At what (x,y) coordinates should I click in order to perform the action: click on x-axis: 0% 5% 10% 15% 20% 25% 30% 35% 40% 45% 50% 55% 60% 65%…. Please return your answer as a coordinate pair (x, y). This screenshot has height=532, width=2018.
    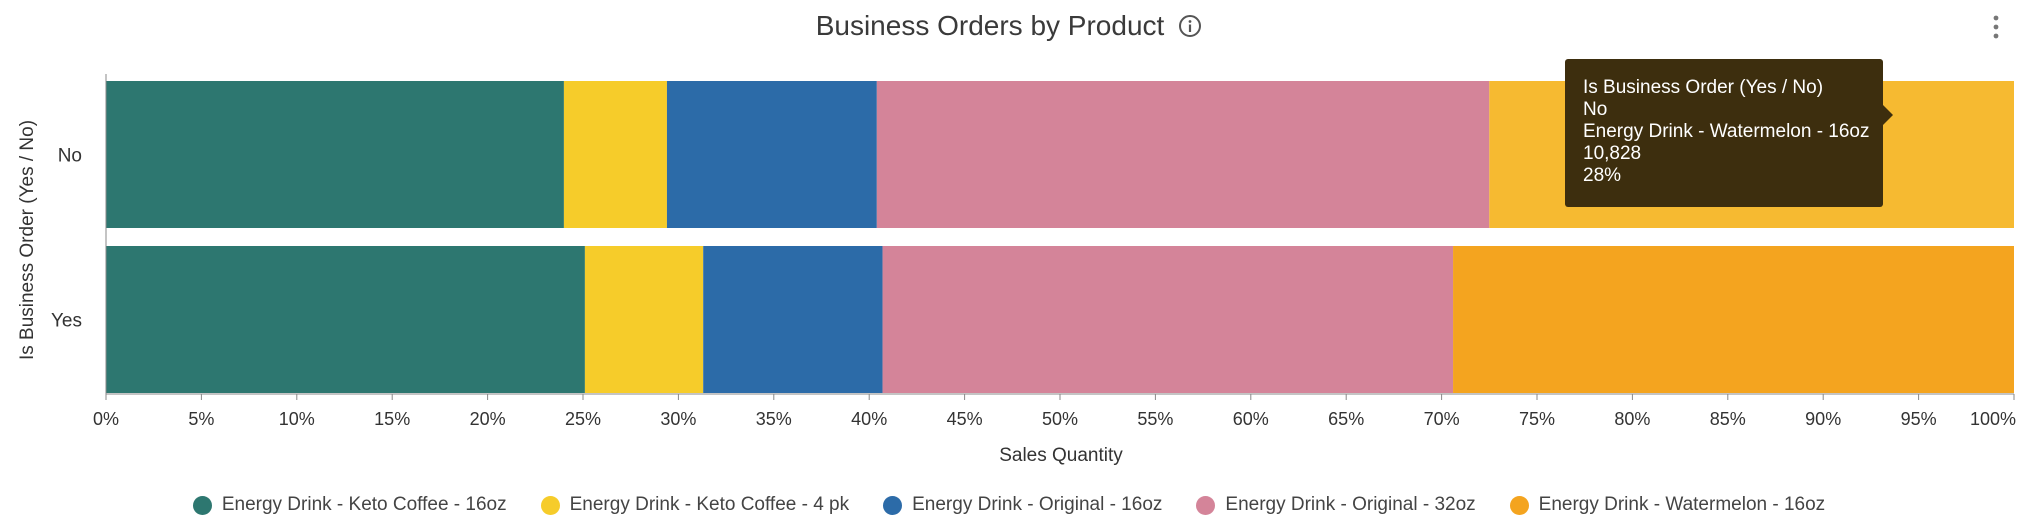
    Looking at the image, I should click on (1054, 411).